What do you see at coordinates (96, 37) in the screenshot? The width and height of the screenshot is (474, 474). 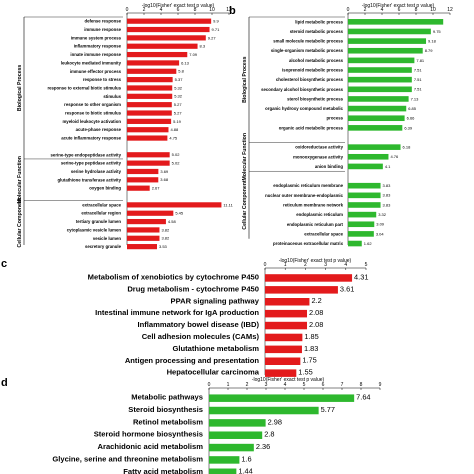 I see `category-label: immune system process` at bounding box center [96, 37].